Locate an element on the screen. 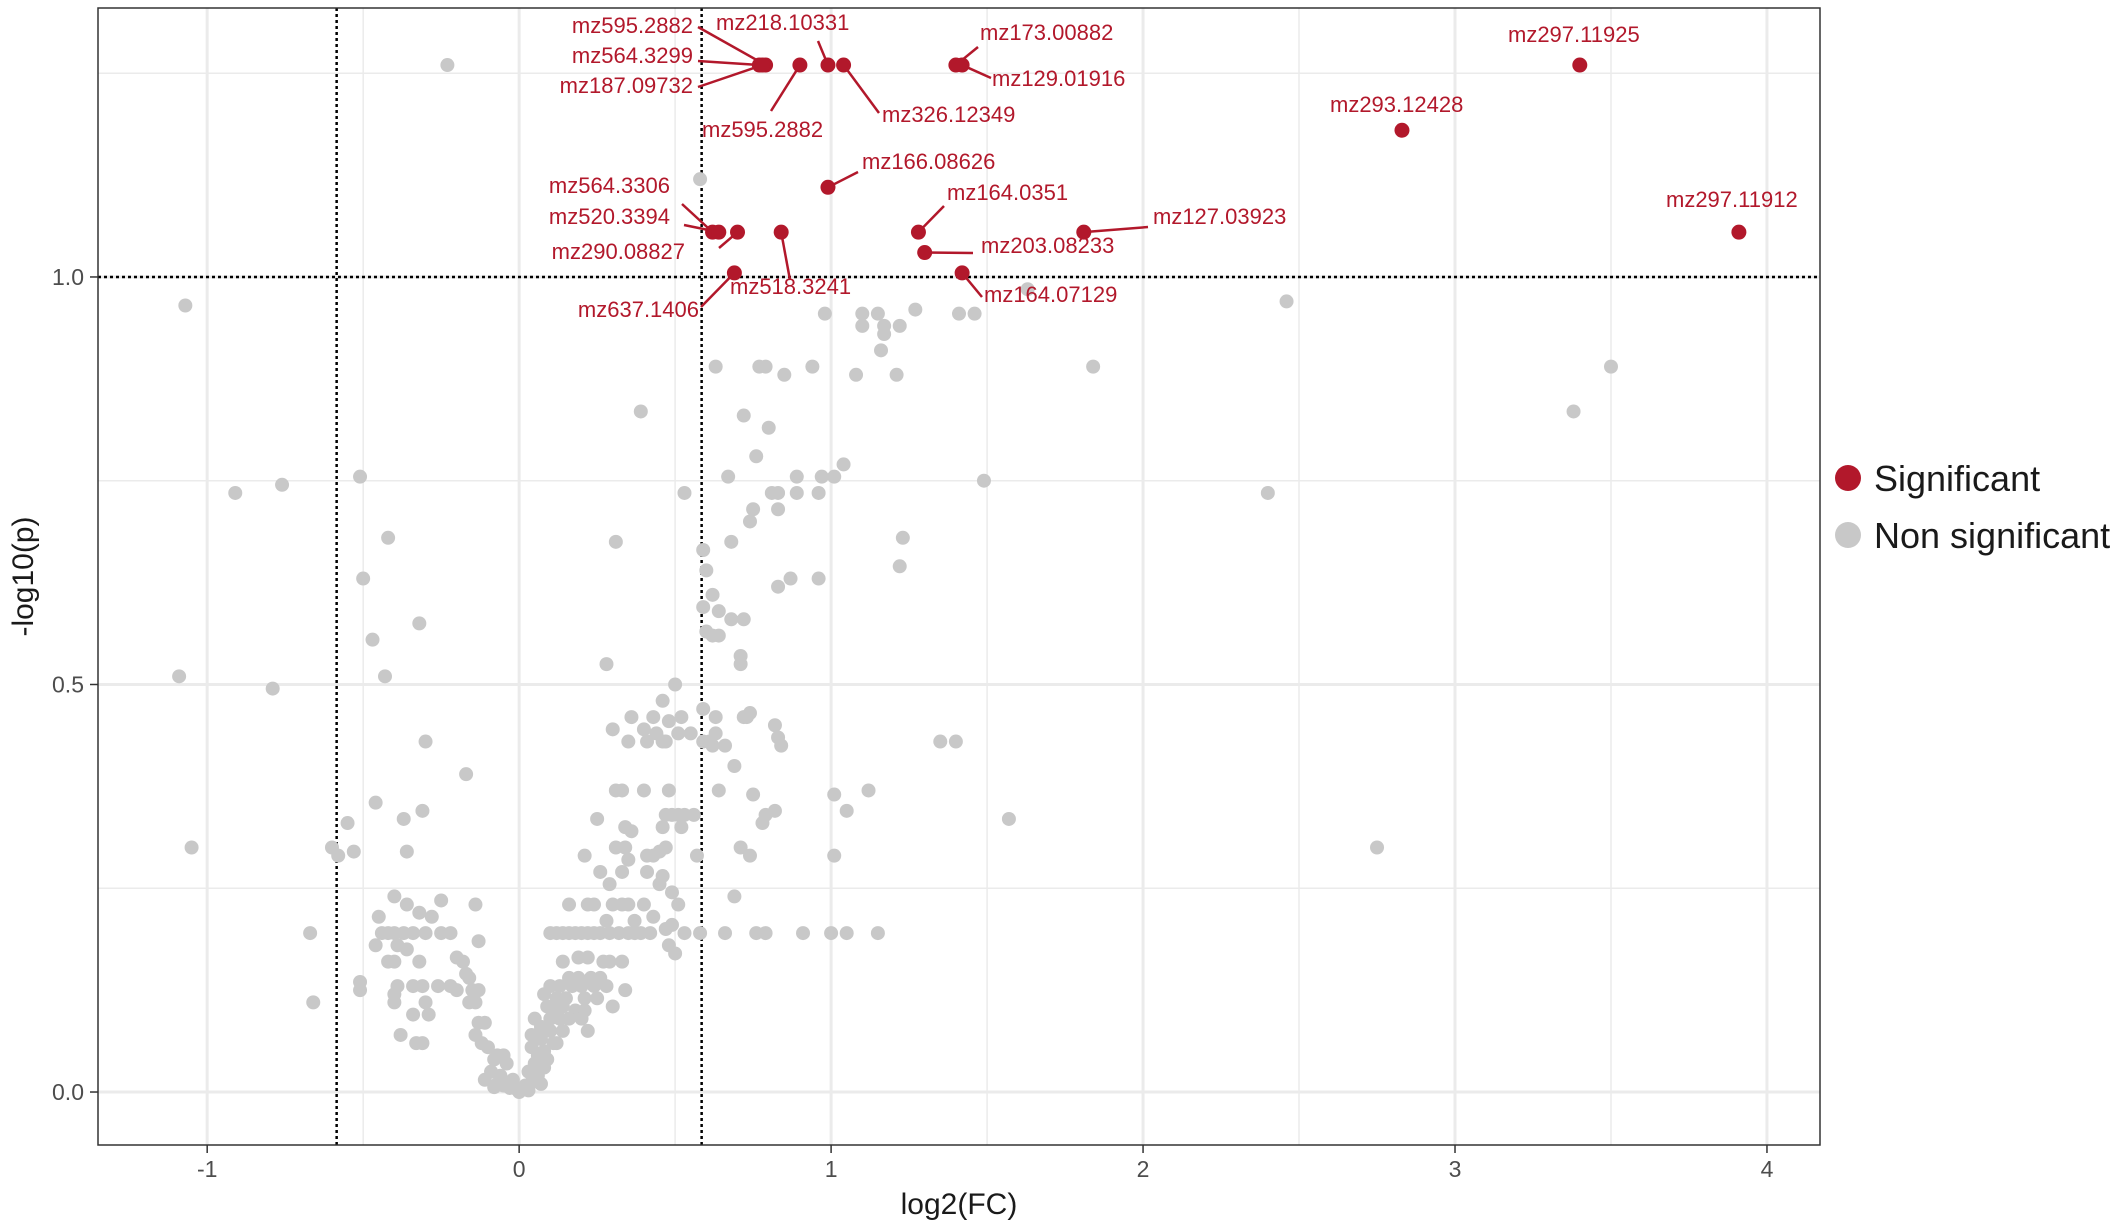  y-axis-title: -log10(p) is located at coordinates (23, 576).